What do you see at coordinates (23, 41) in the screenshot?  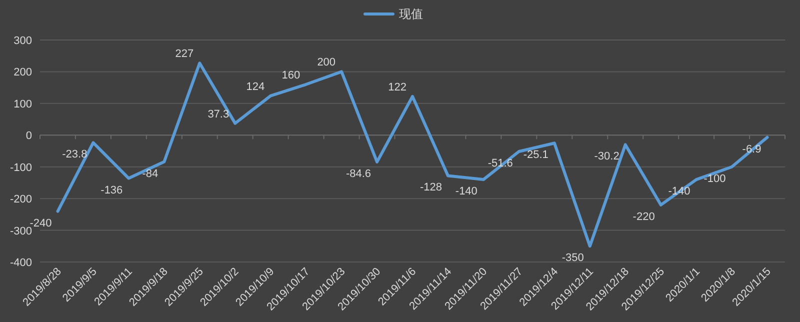 I see `y-tick-label: 300` at bounding box center [23, 41].